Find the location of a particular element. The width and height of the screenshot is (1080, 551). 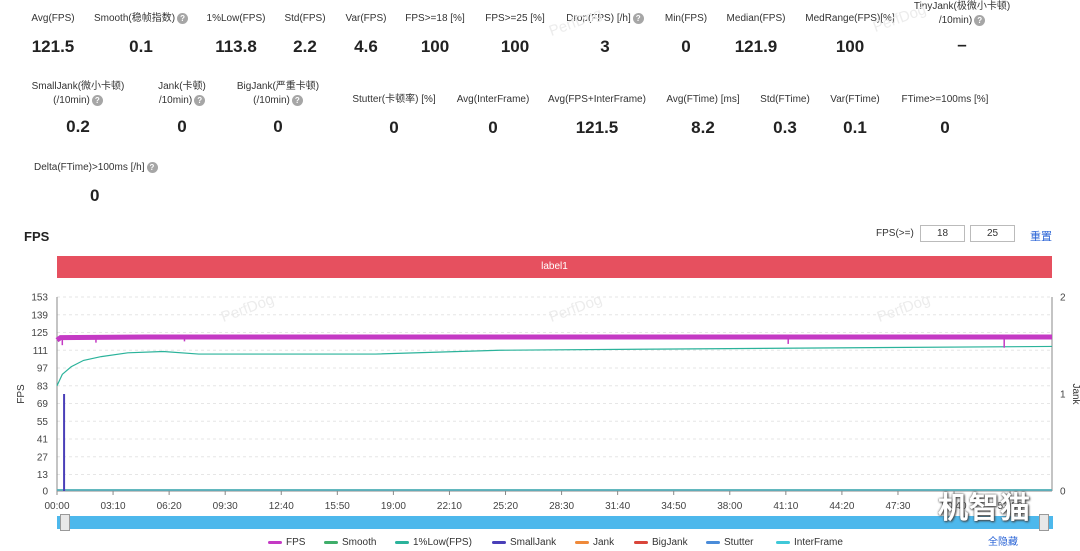

x-tick-label: 19:00 is located at coordinates (393, 506).